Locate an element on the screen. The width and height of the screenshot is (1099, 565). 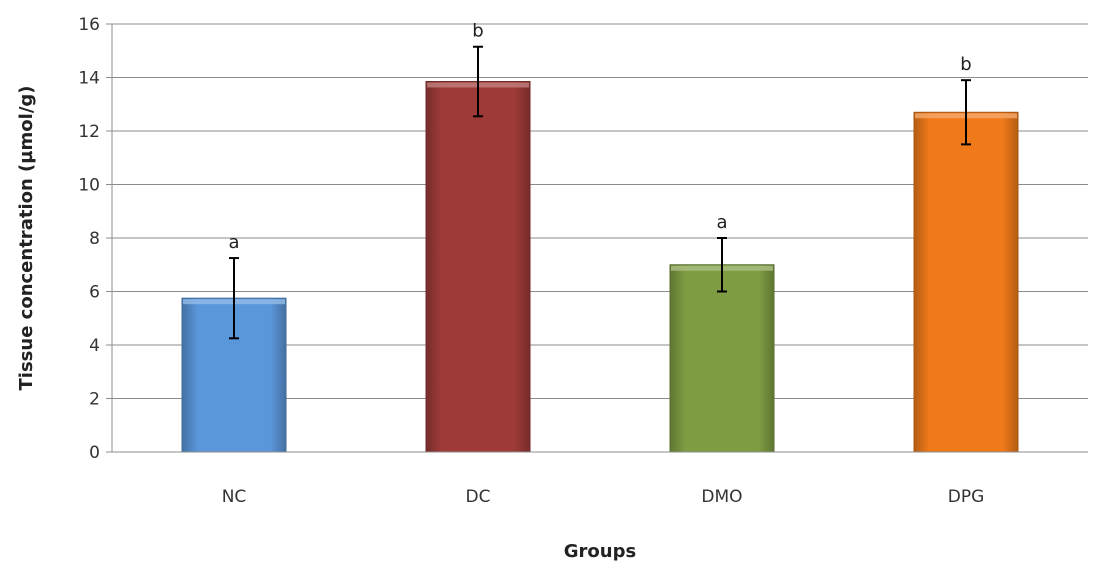
y-tick-label: 4 is located at coordinates (94, 346).